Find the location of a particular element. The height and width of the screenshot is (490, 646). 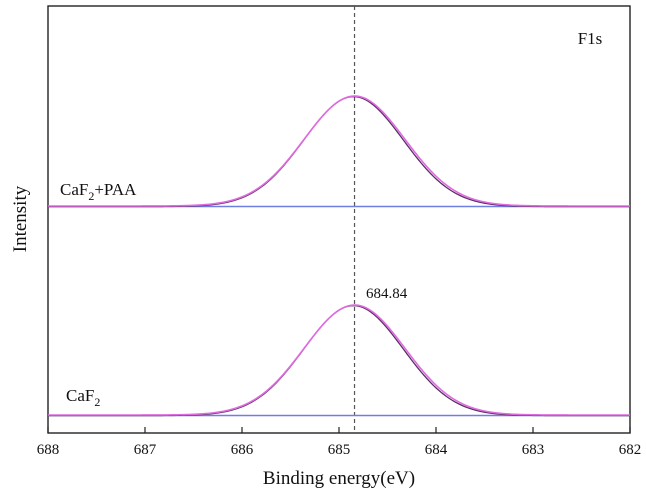

y-axis-title: Intensity is located at coordinates (20, 218).